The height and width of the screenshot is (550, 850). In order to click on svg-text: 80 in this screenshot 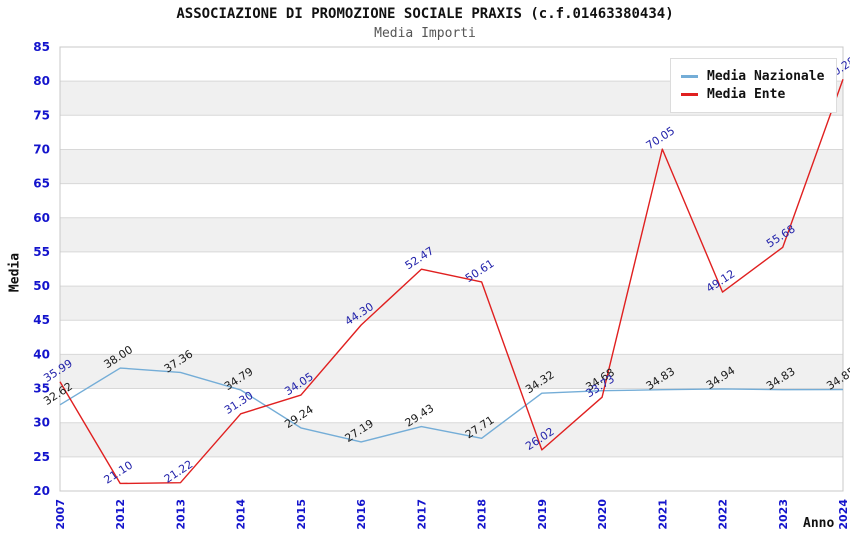, I will do `click(41, 81)`.